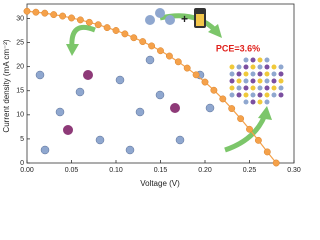 This screenshot has height=240, width=320. What do you see at coordinates (20, 66) in the screenshot?
I see `y-tick-label: 20` at bounding box center [20, 66].